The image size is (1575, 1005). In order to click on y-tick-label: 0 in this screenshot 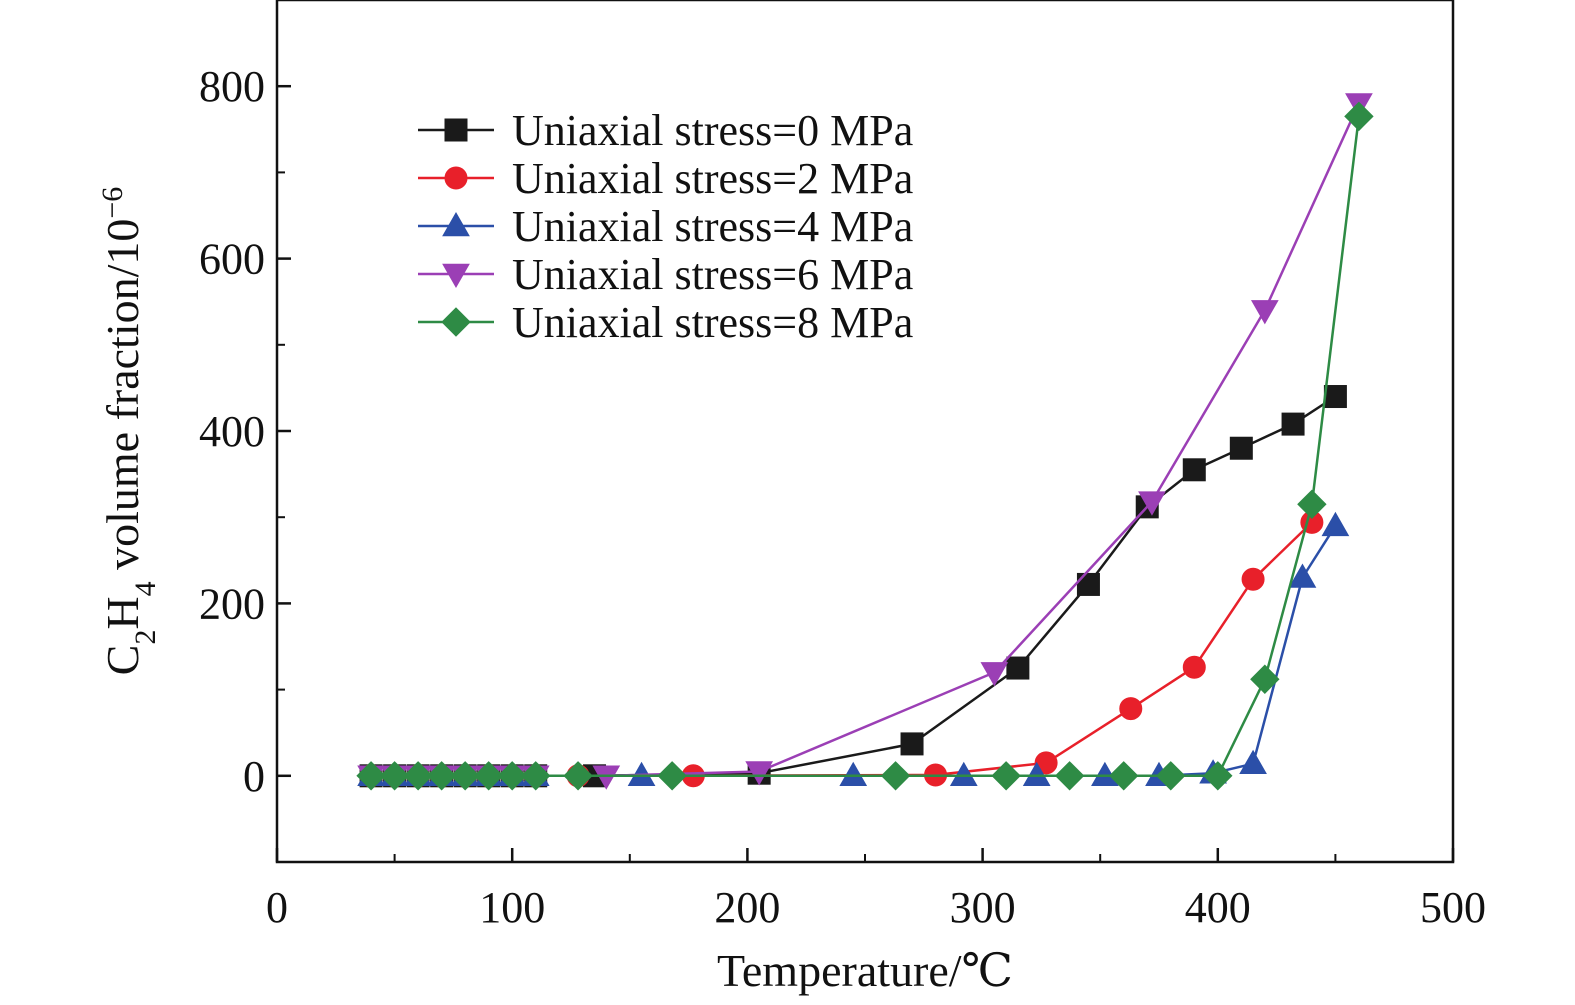, I will do `click(254, 776)`.